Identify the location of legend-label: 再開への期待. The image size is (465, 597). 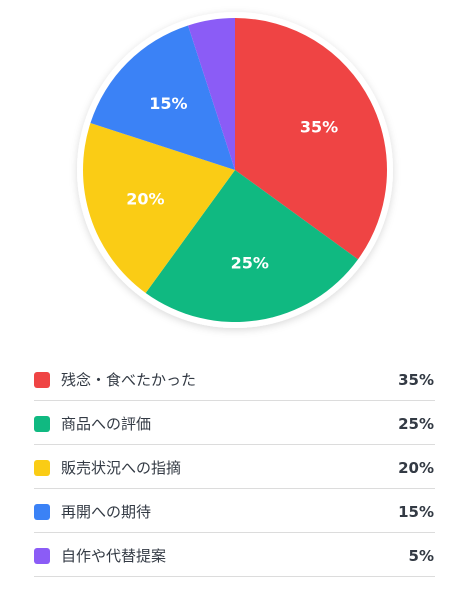
(106, 512).